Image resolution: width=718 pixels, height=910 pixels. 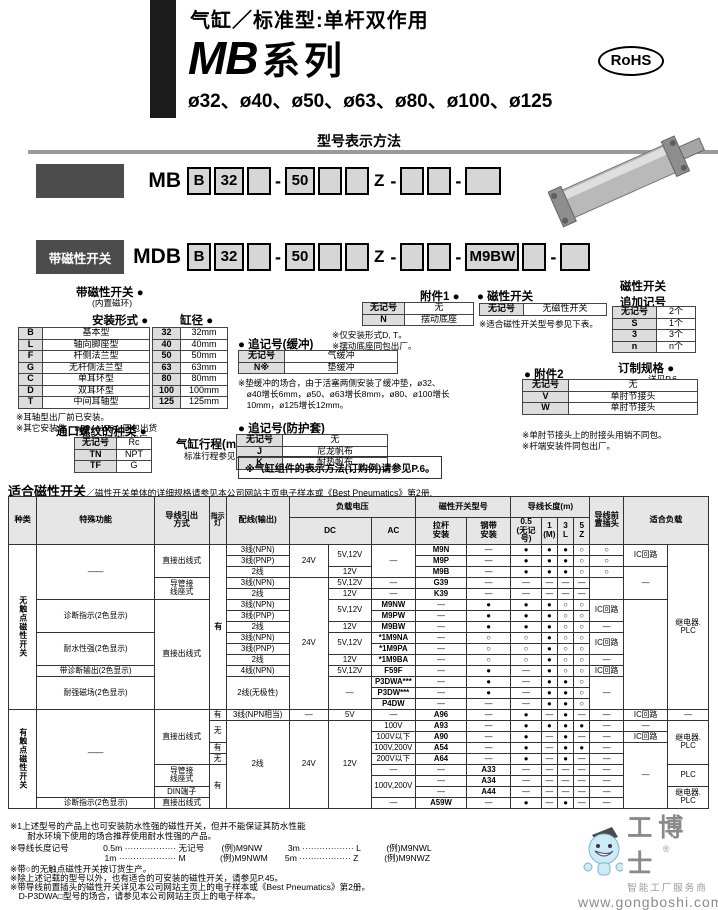 What do you see at coordinates (603, 851) in the screenshot?
I see `mascot-icon` at bounding box center [603, 851].